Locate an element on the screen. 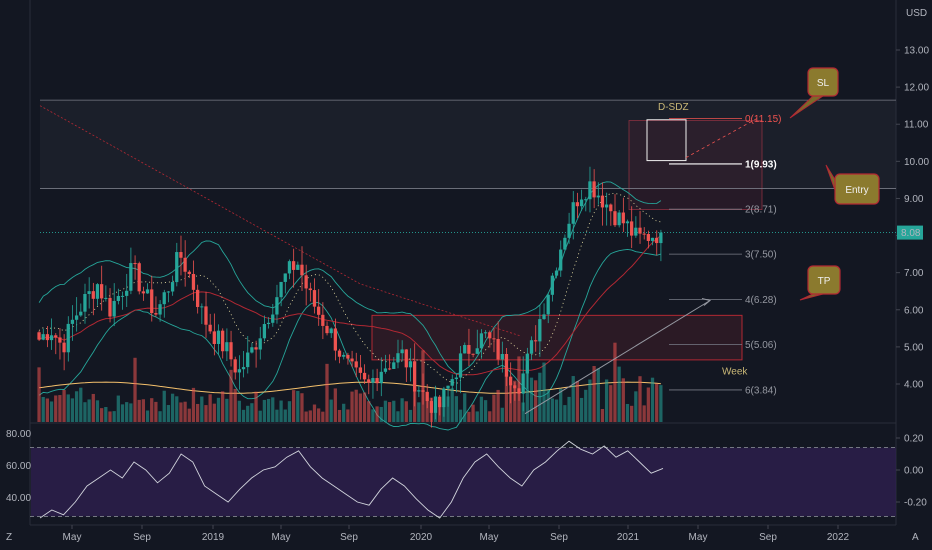  d-sdz-box is located at coordinates (666, 140).